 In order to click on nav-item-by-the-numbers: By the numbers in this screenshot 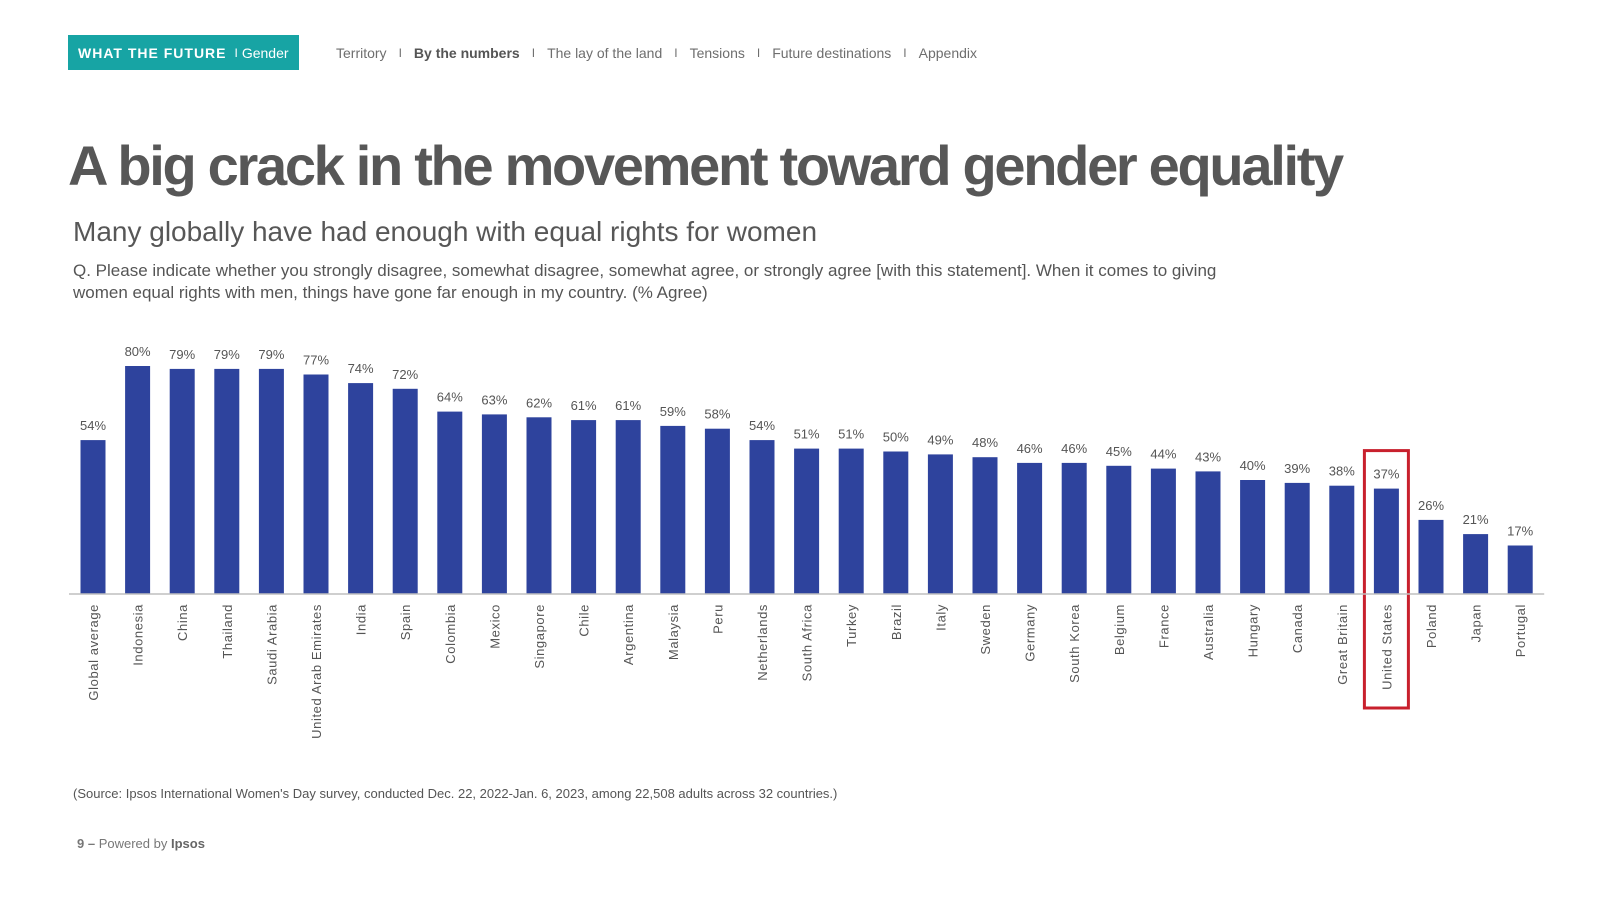, I will do `click(466, 52)`.